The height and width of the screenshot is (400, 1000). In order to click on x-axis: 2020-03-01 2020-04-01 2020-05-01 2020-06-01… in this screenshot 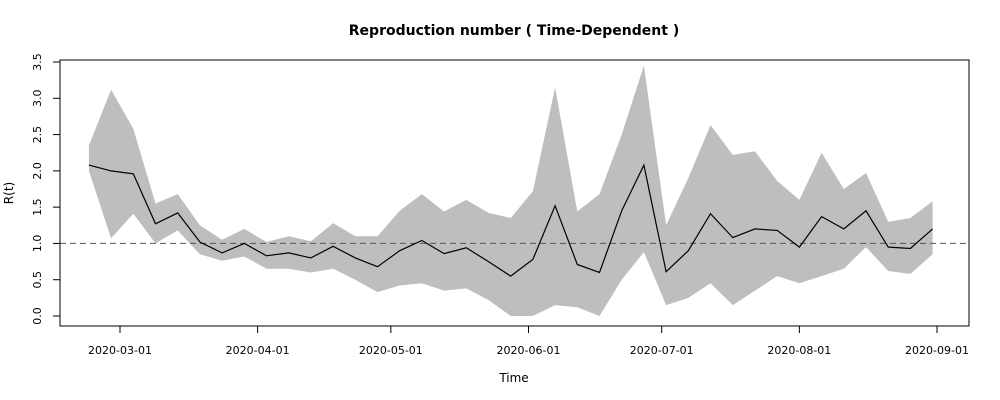, I will do `click(528, 341)`.